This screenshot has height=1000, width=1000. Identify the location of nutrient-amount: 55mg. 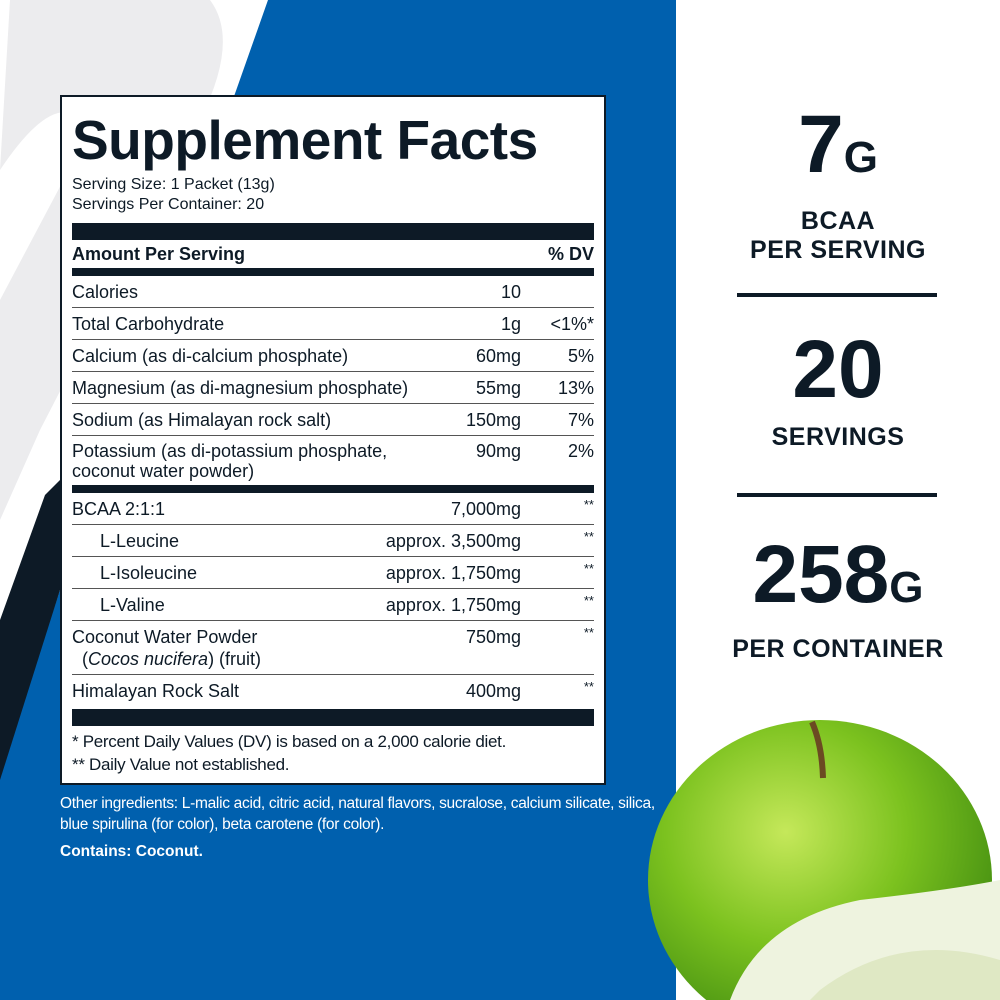
(498, 388).